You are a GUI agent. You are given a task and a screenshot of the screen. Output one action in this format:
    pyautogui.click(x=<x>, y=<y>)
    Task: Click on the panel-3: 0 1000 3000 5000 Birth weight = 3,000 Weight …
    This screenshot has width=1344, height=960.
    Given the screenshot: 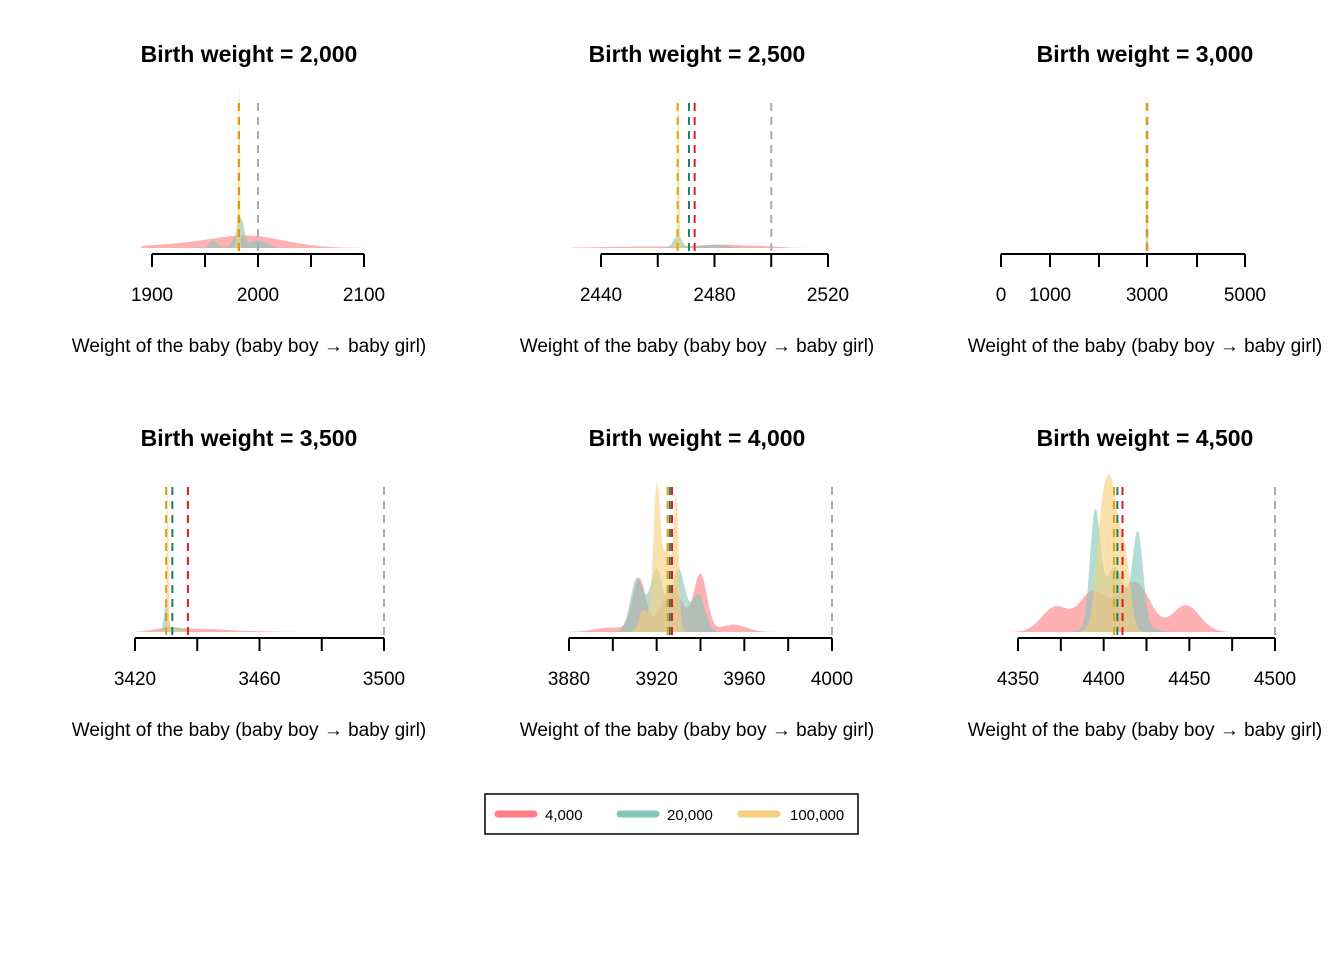 What is the action you would take?
    pyautogui.click(x=1145, y=199)
    